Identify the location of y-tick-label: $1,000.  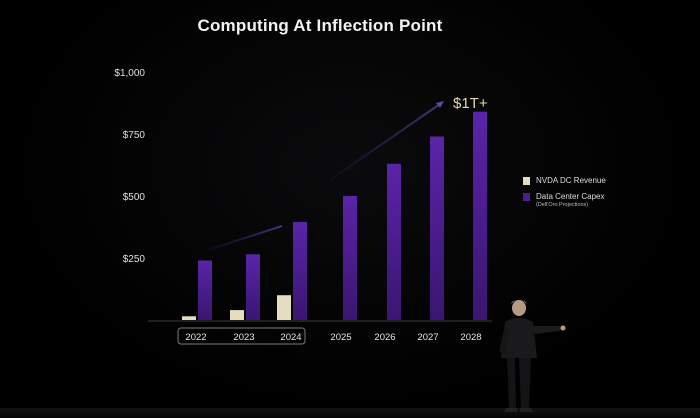
(129, 73).